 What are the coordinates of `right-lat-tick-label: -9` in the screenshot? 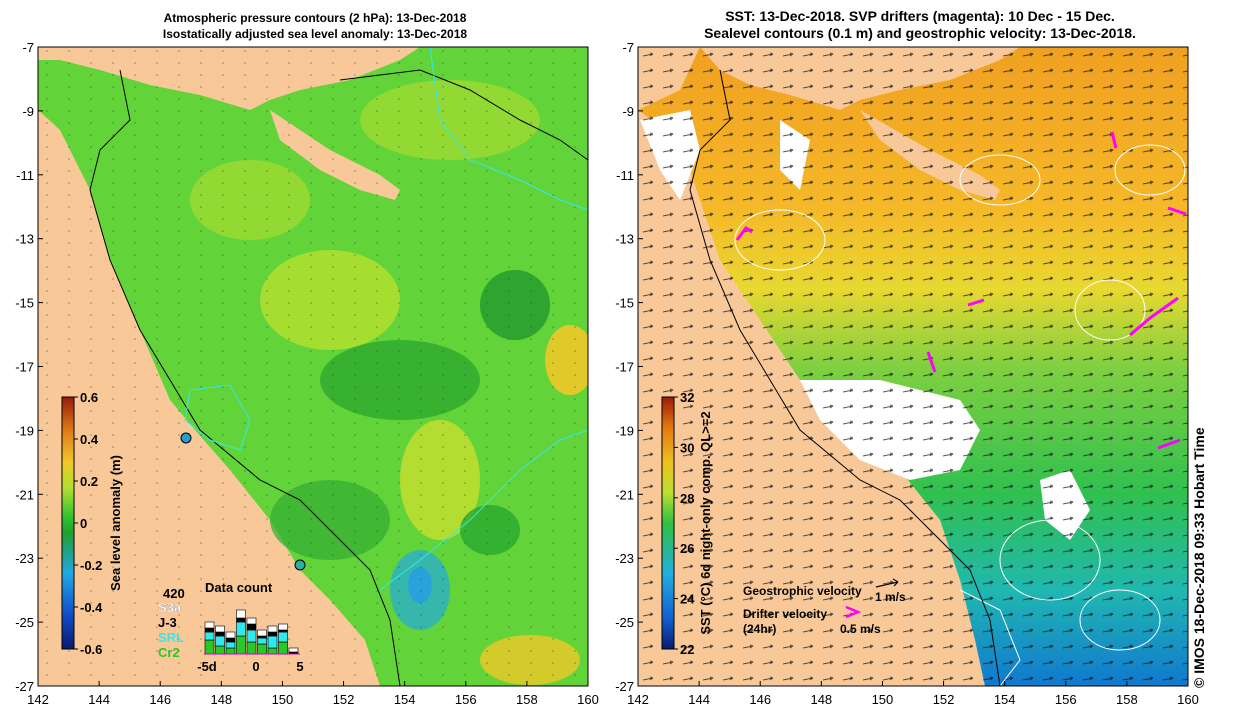 It's located at (628, 111).